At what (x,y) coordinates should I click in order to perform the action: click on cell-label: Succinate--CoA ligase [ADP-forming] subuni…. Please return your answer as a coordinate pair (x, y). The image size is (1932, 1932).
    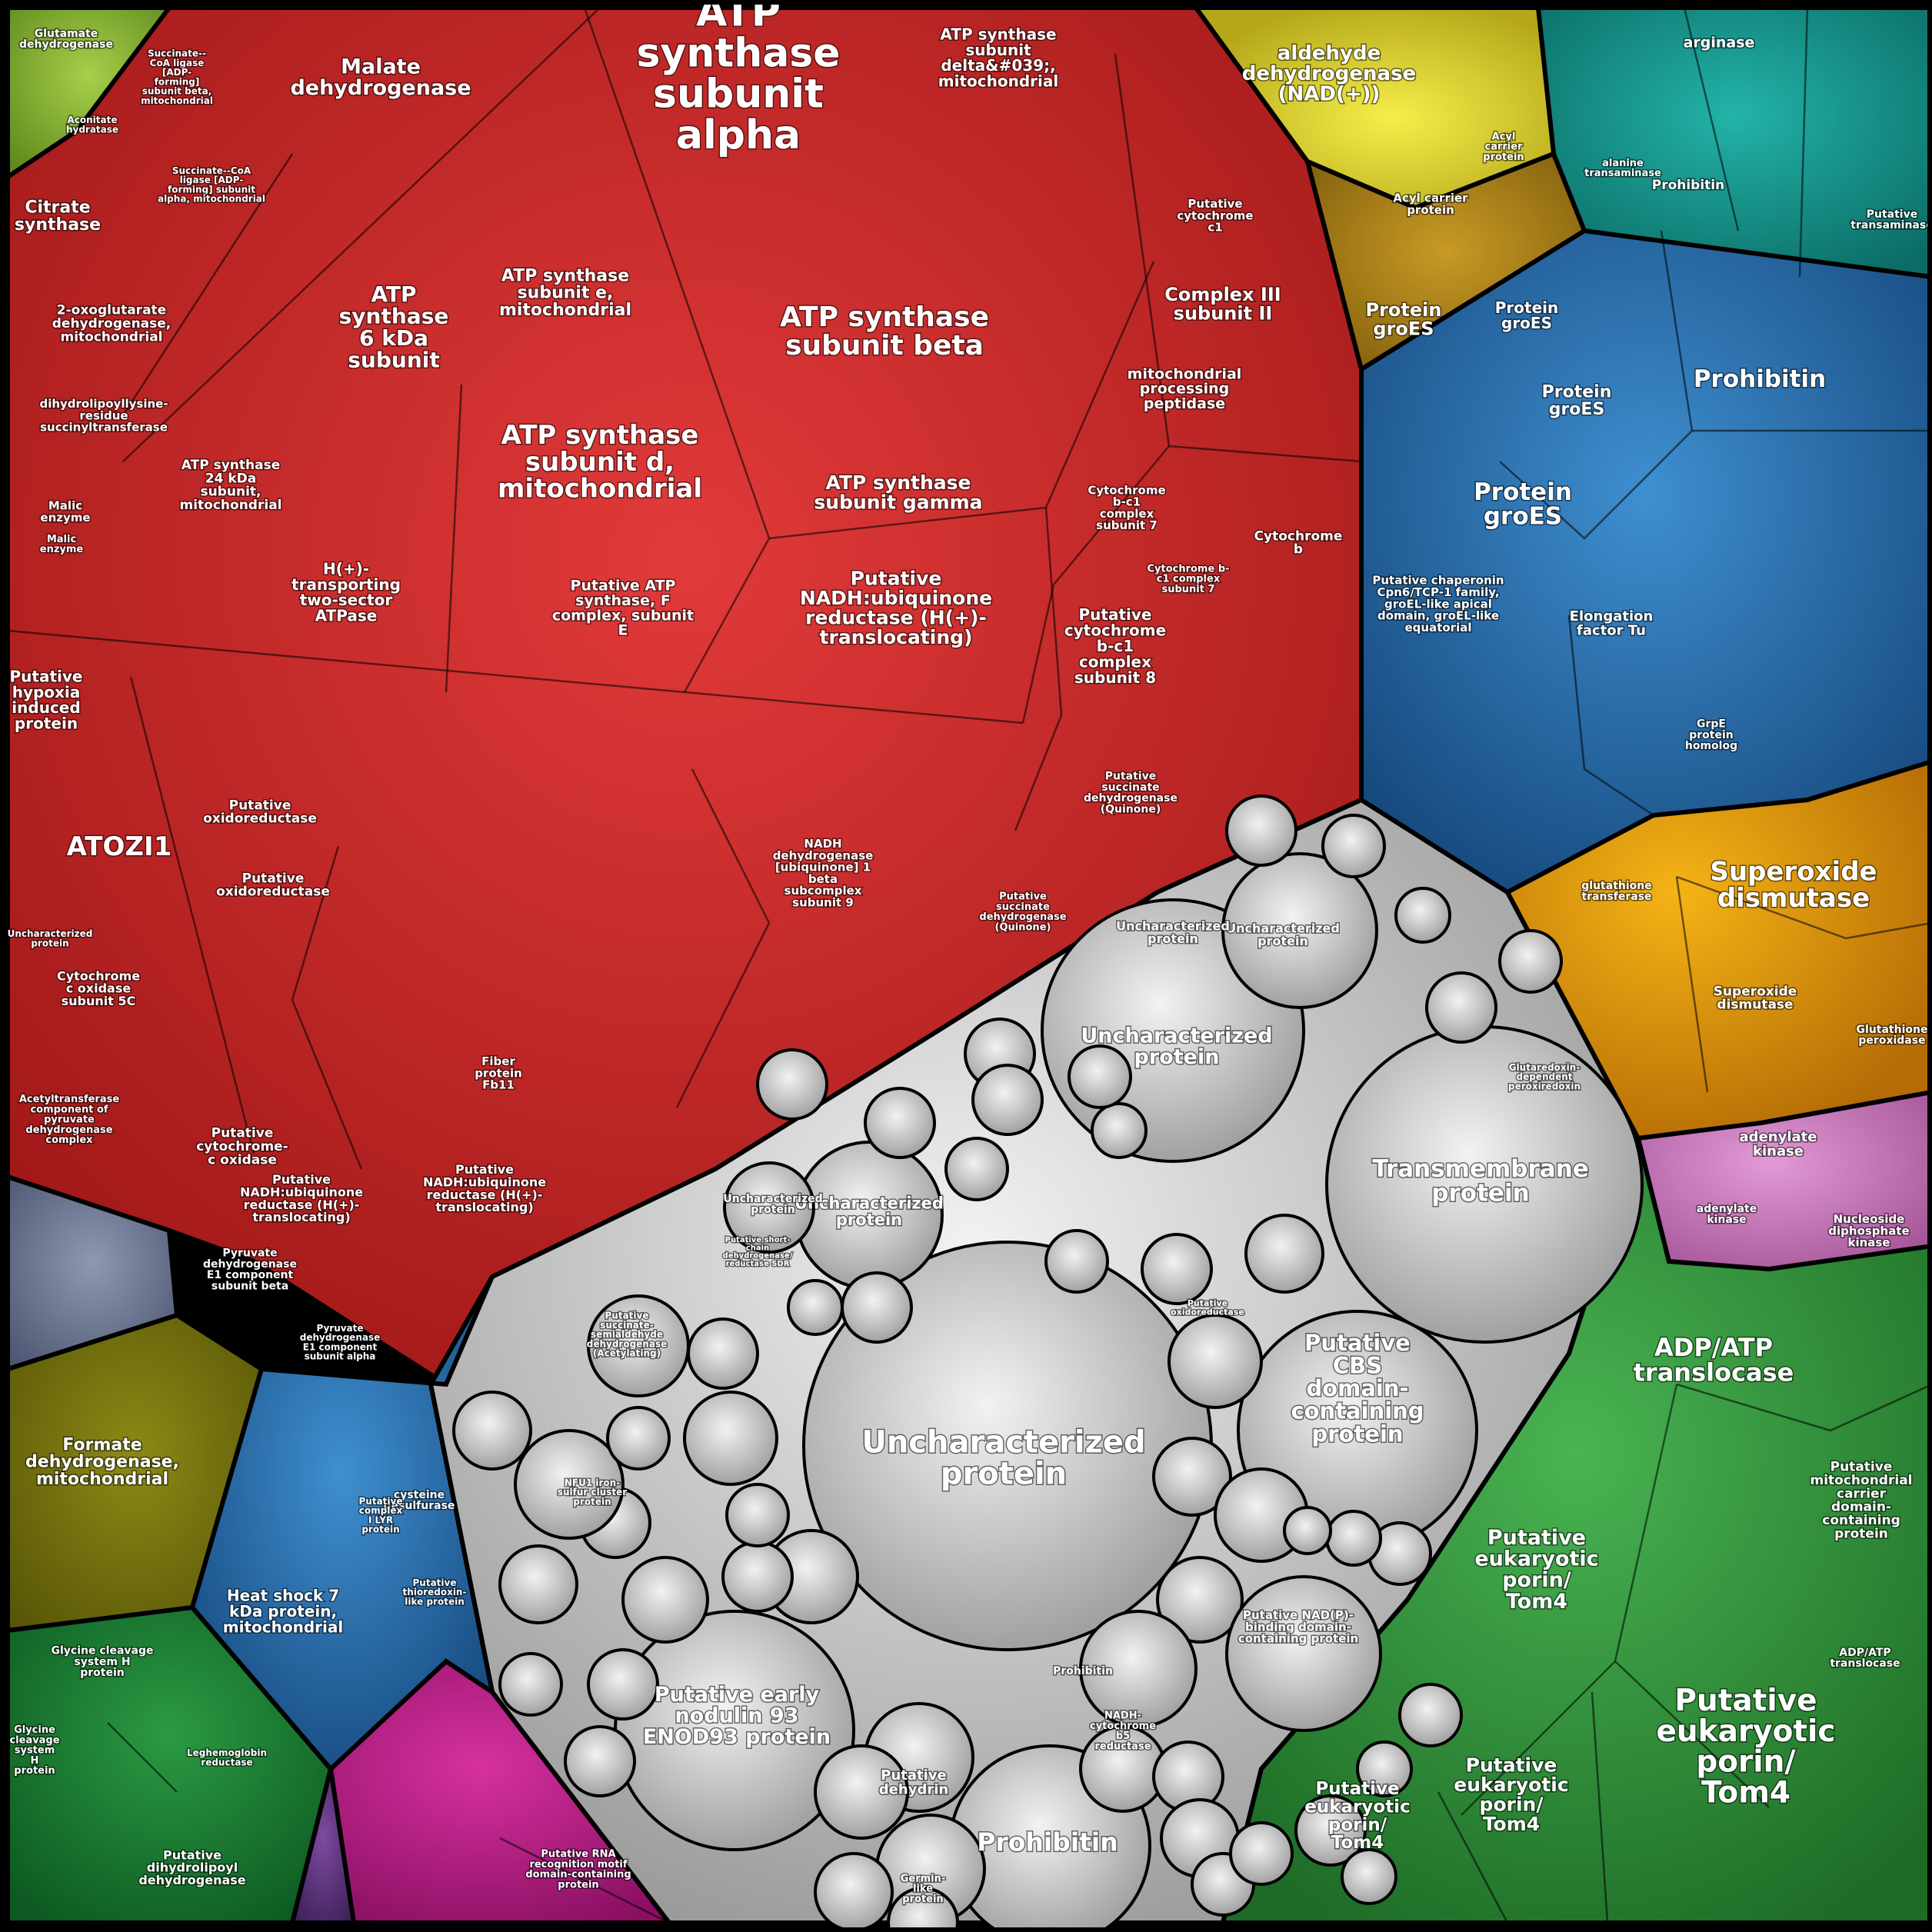
    Looking at the image, I should click on (177, 77).